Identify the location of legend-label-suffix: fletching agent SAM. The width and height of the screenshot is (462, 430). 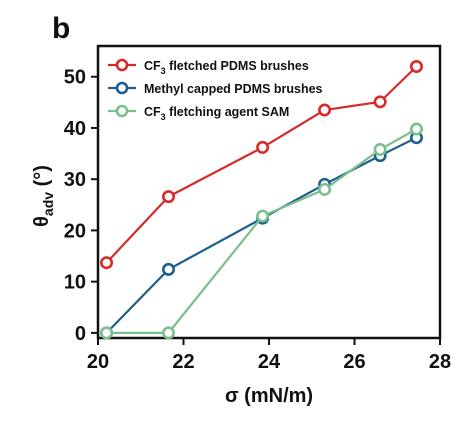
(228, 112).